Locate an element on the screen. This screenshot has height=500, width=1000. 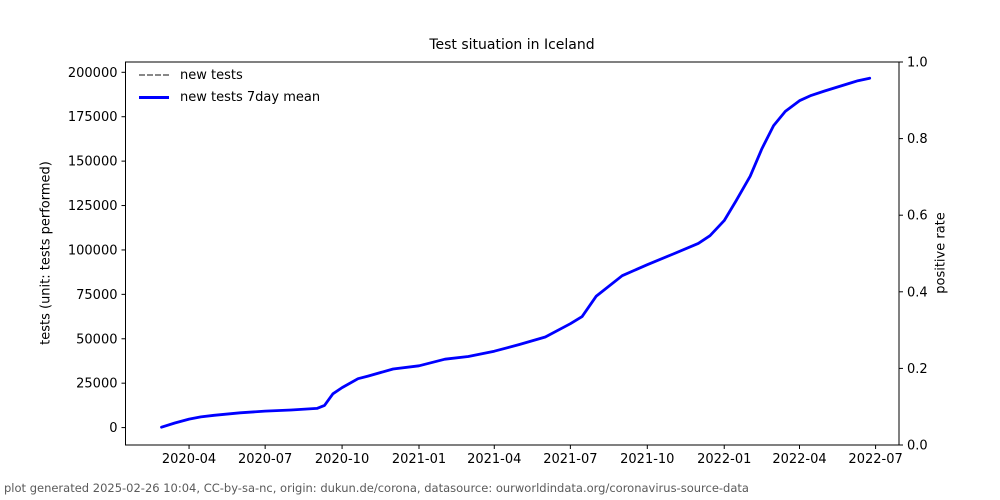
legend-item-new-tests: new tests is located at coordinates (229, 75).